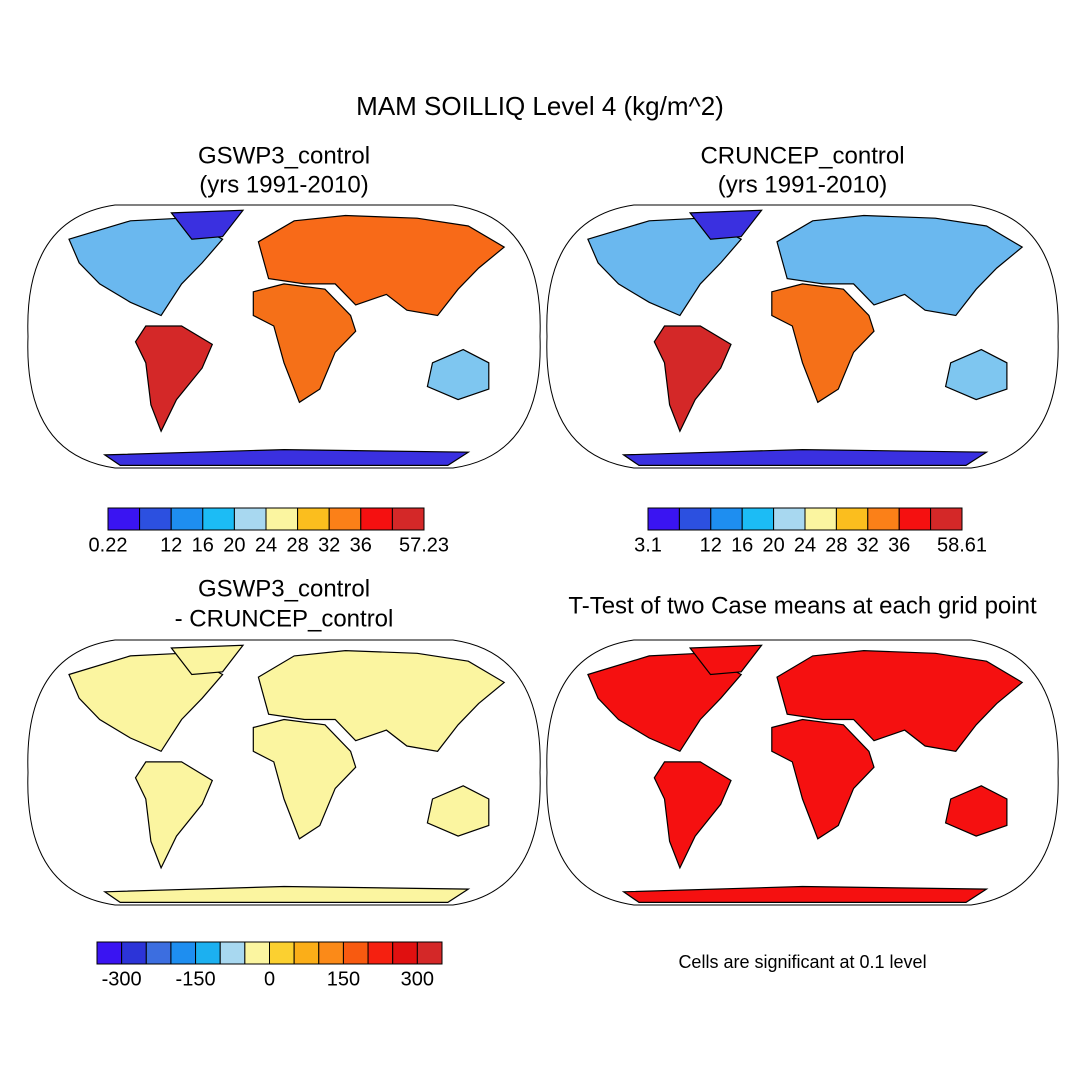 The height and width of the screenshot is (1080, 1080). What do you see at coordinates (802, 155) in the screenshot?
I see `panel-title: CRUNCEP_control` at bounding box center [802, 155].